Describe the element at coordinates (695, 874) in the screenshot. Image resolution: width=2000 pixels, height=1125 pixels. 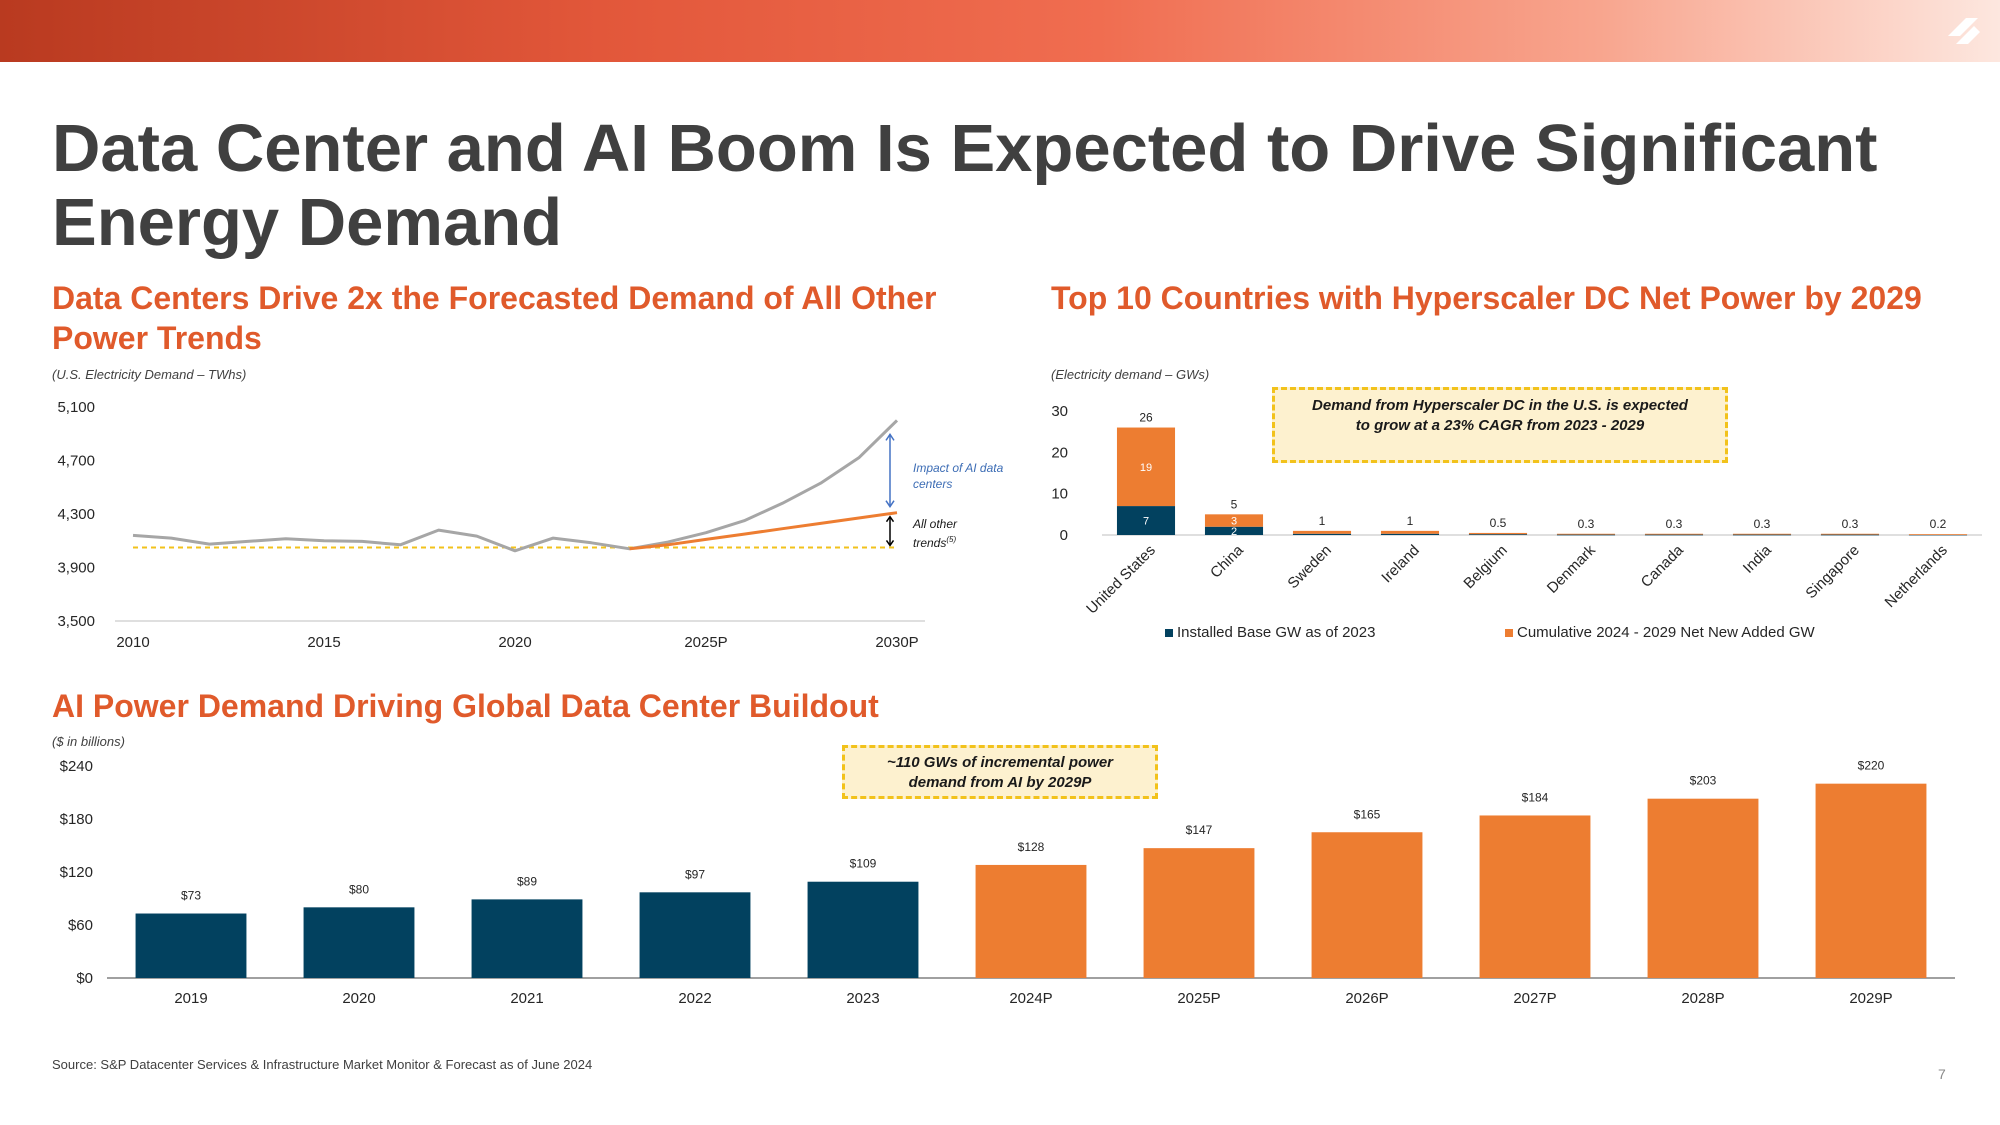
I see `capex-value-label: $97` at that location.